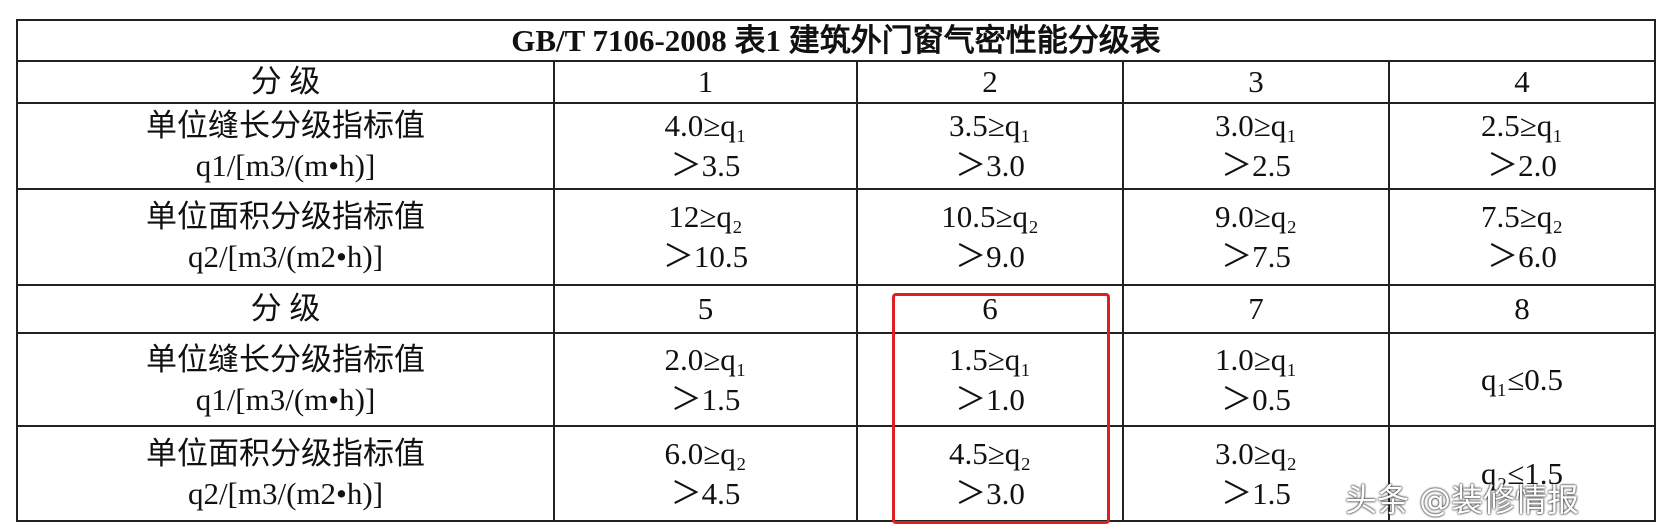 This screenshot has height=532, width=1668. I want to click on cell-line: 7, so click(1256, 308).